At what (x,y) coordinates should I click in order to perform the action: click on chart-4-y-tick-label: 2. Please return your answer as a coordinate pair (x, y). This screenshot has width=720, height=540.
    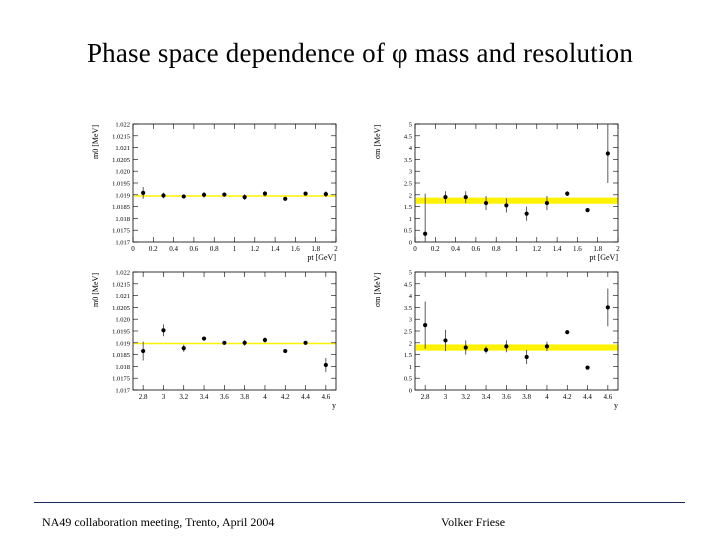
    Looking at the image, I should click on (410, 343).